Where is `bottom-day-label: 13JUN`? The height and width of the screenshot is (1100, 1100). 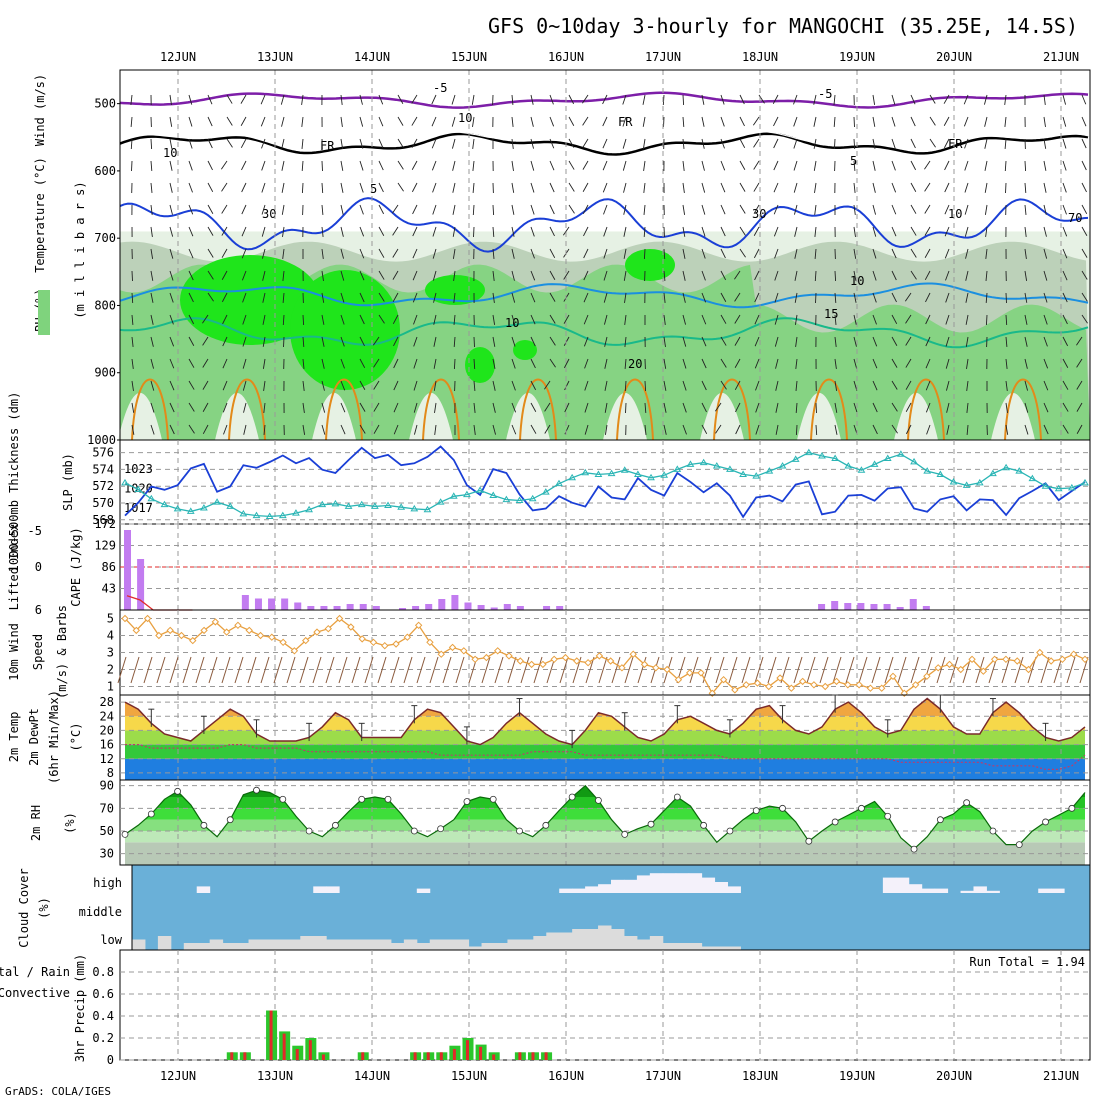 bottom-day-label: 13JUN is located at coordinates (275, 1076).